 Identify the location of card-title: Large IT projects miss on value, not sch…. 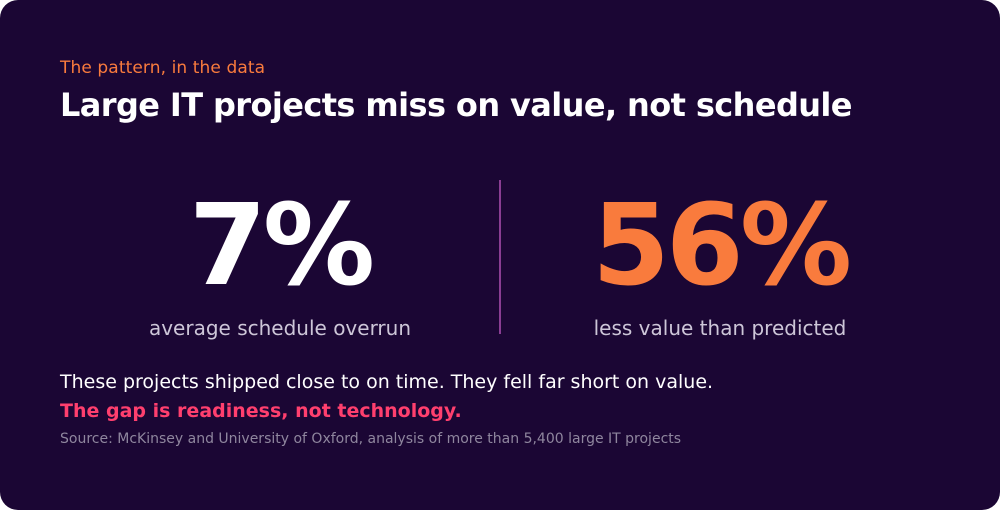
(456, 105).